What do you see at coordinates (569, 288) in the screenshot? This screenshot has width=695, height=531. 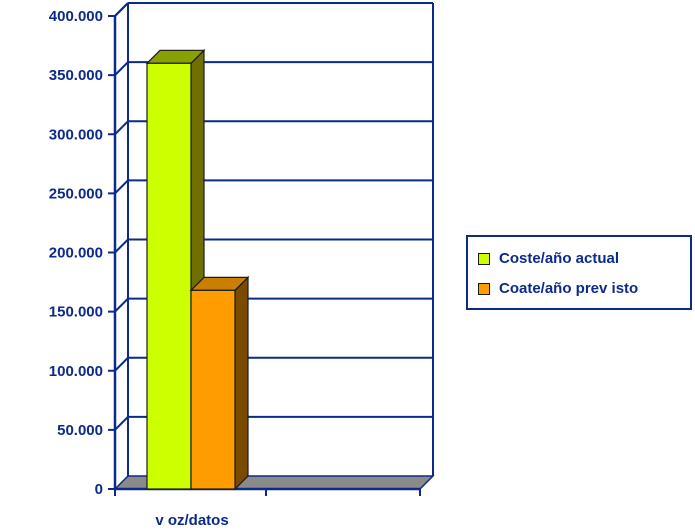 I see `legend-label-coste-previsto: Coate/año prev isto` at bounding box center [569, 288].